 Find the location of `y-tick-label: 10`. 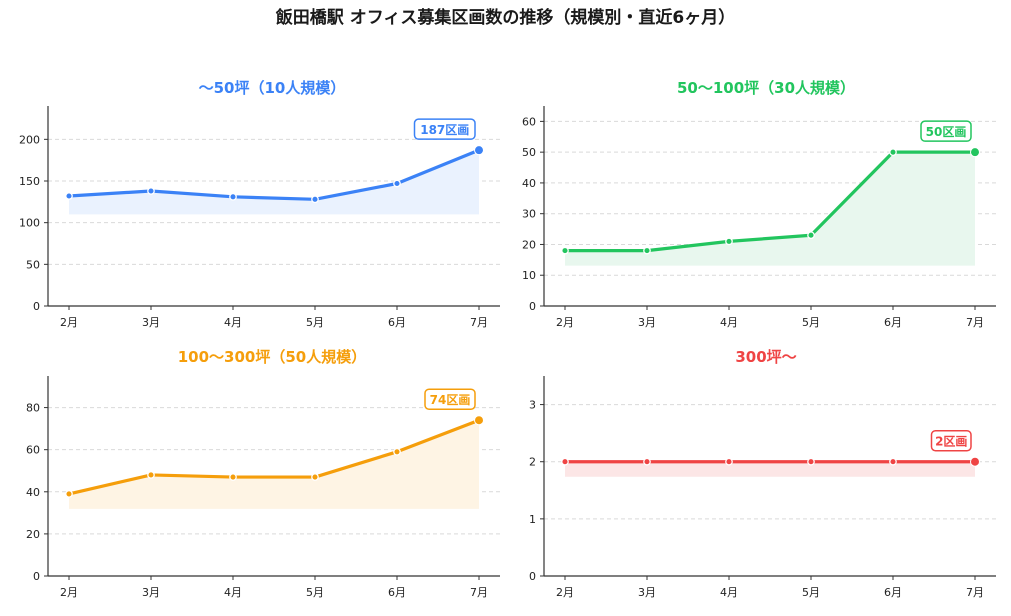

y-tick-label: 10 is located at coordinates (529, 275).